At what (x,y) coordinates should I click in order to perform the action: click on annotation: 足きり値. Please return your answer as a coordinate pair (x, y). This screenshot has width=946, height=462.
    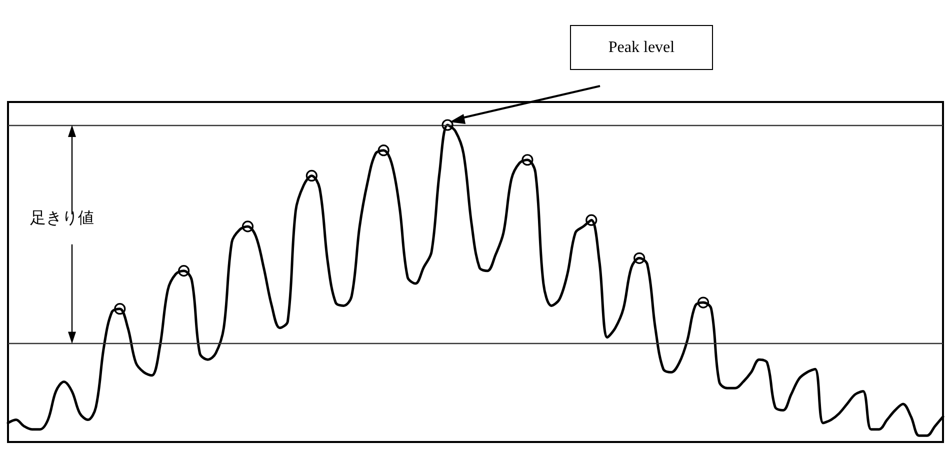
    Looking at the image, I should click on (62, 217).